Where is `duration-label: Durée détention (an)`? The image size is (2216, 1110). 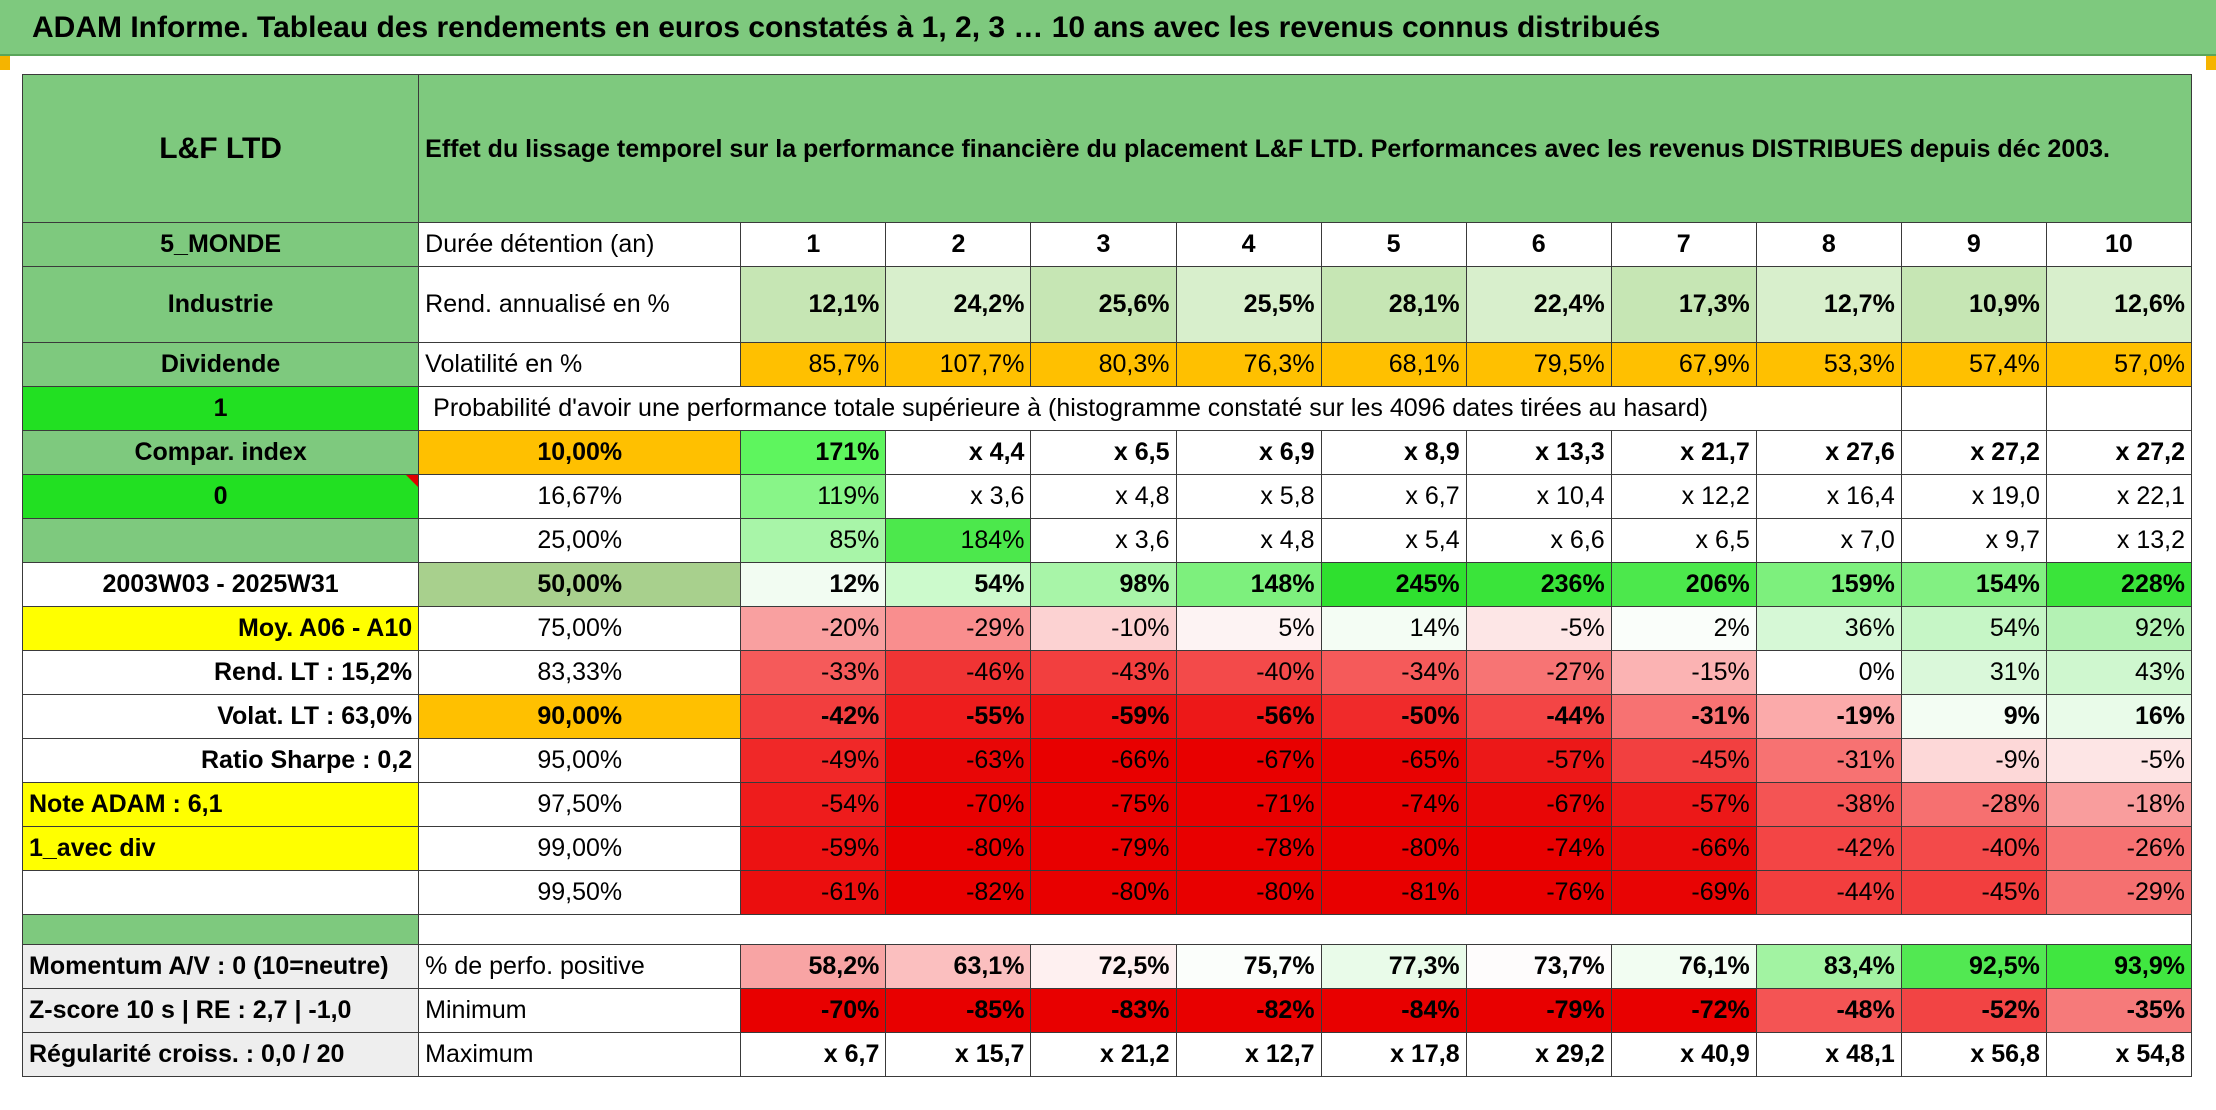 duration-label: Durée détention (an) is located at coordinates (580, 244).